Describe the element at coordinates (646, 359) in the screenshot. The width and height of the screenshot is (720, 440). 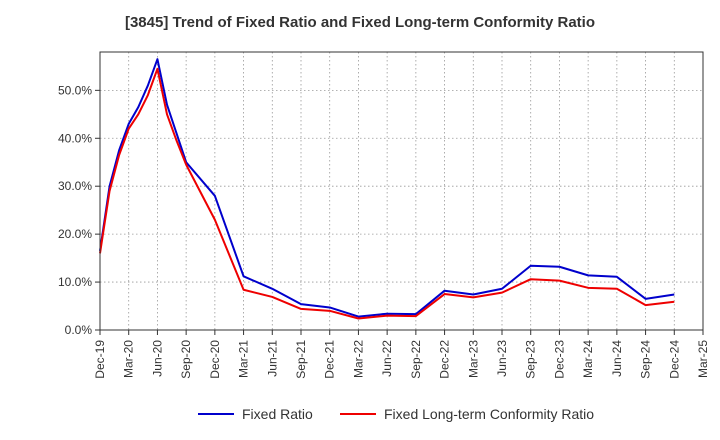
I see `x-tick-label: Sep-24` at that location.